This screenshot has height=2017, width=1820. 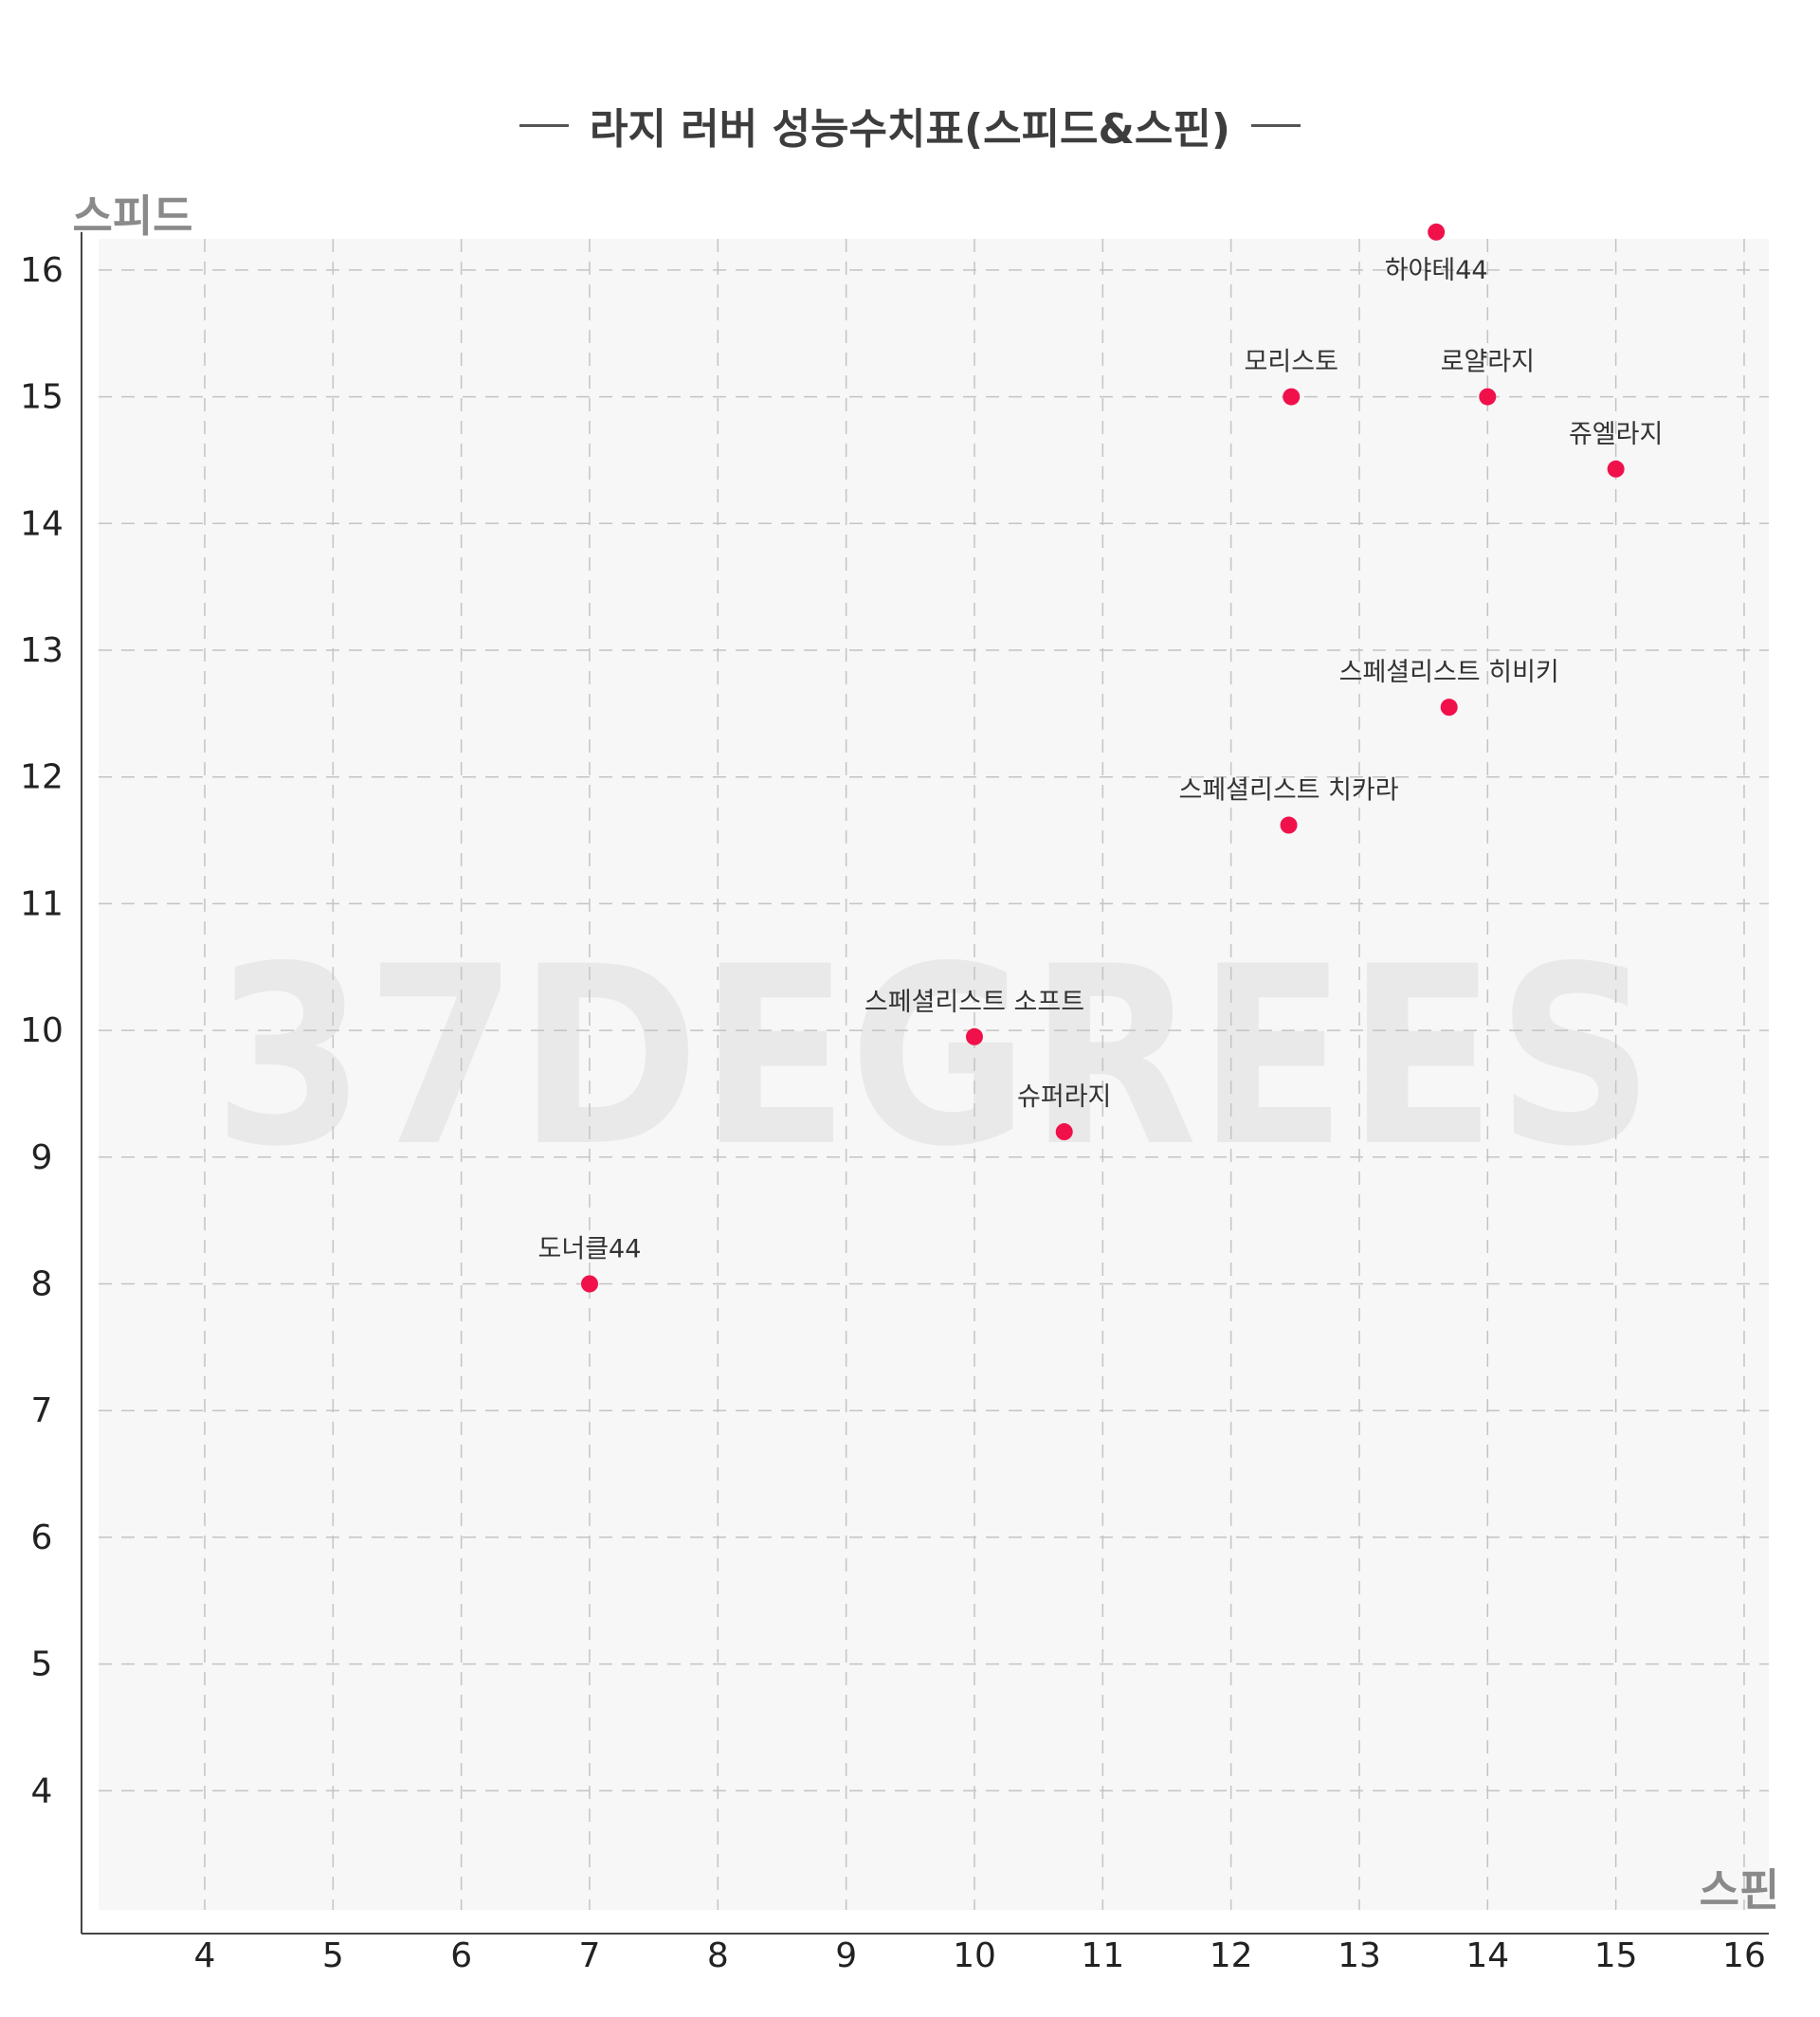 What do you see at coordinates (1291, 363) in the screenshot?
I see `point-label: 모리스토` at bounding box center [1291, 363].